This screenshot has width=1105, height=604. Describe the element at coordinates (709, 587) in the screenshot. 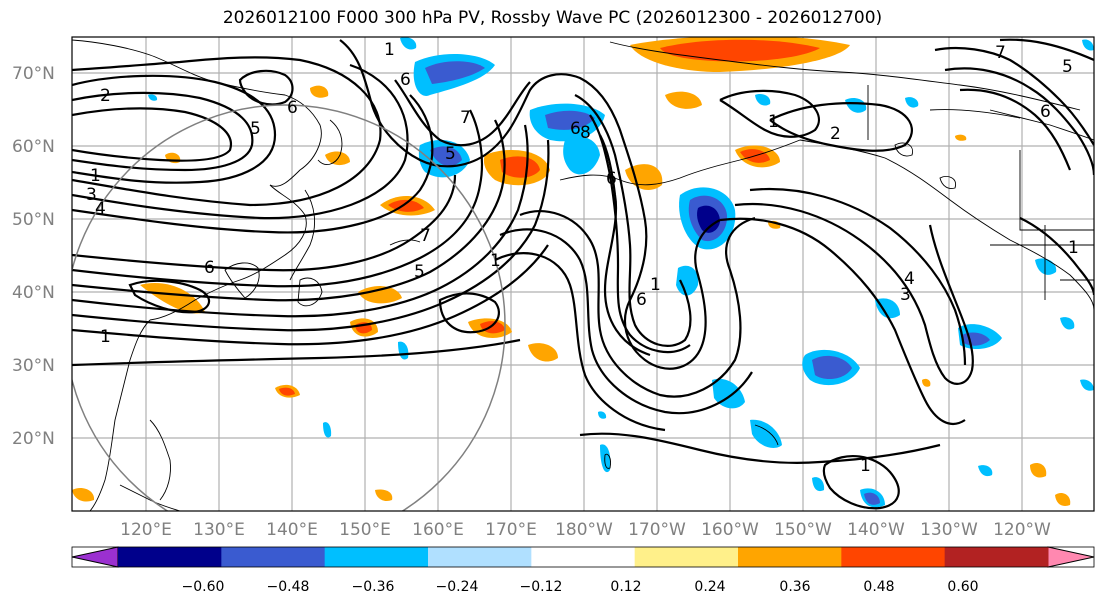

I see `colorbar-tick: 0.24` at that location.